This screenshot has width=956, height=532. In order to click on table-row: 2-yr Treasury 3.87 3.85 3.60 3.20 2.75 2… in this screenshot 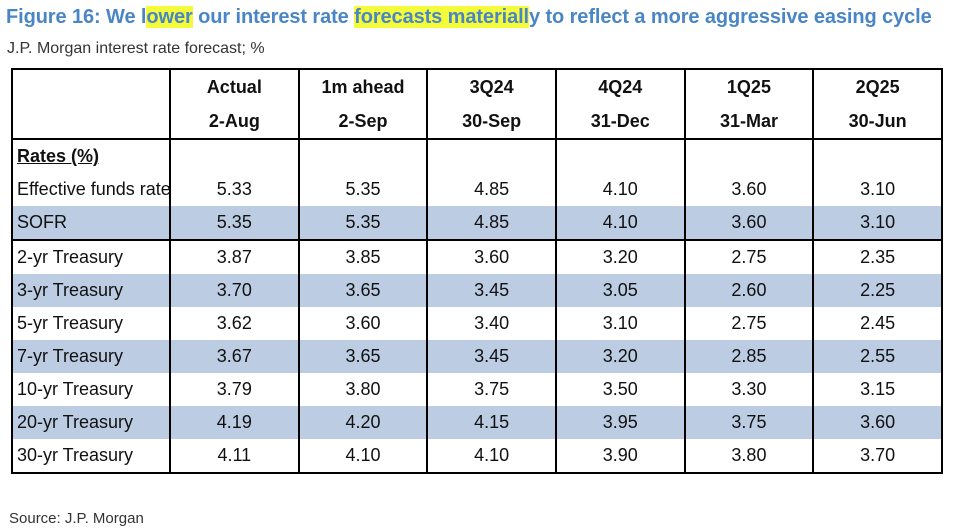, I will do `click(476, 256)`.